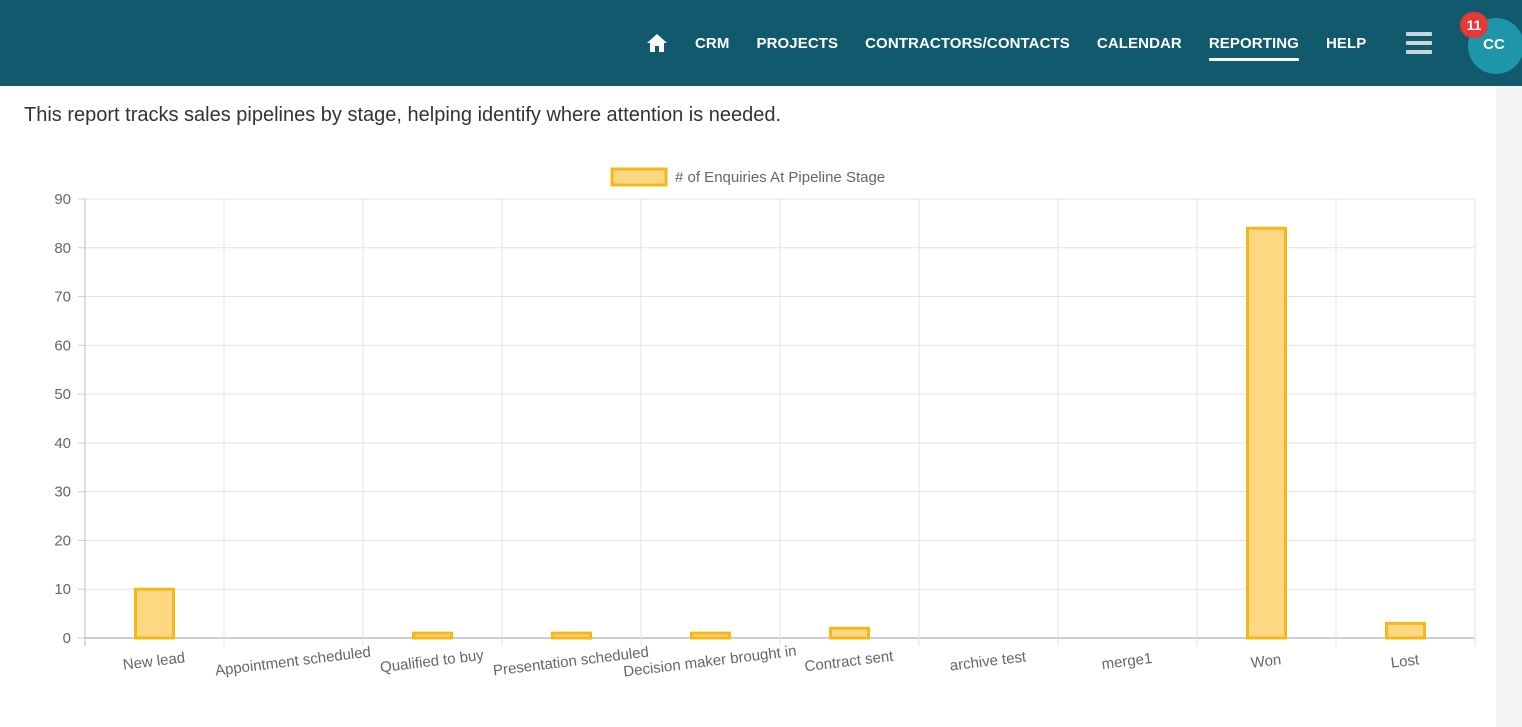  What do you see at coordinates (62, 540) in the screenshot?
I see `y-tick-label: 20` at bounding box center [62, 540].